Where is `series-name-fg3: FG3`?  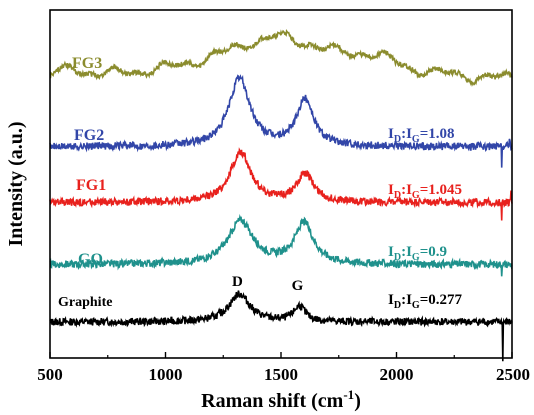 series-name-fg3: FG3 is located at coordinates (87, 63).